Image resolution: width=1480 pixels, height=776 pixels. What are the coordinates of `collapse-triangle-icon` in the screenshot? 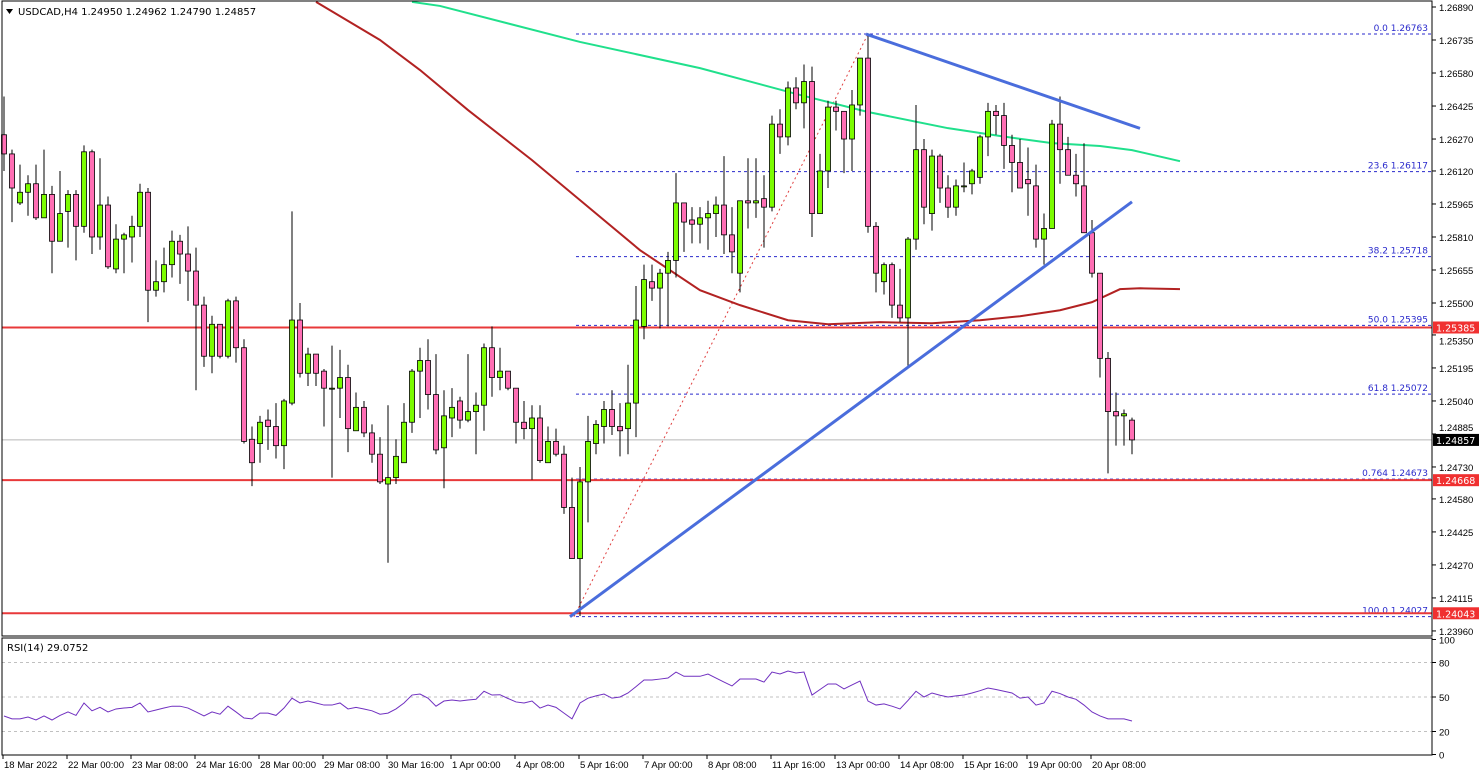 It's located at (9, 11).